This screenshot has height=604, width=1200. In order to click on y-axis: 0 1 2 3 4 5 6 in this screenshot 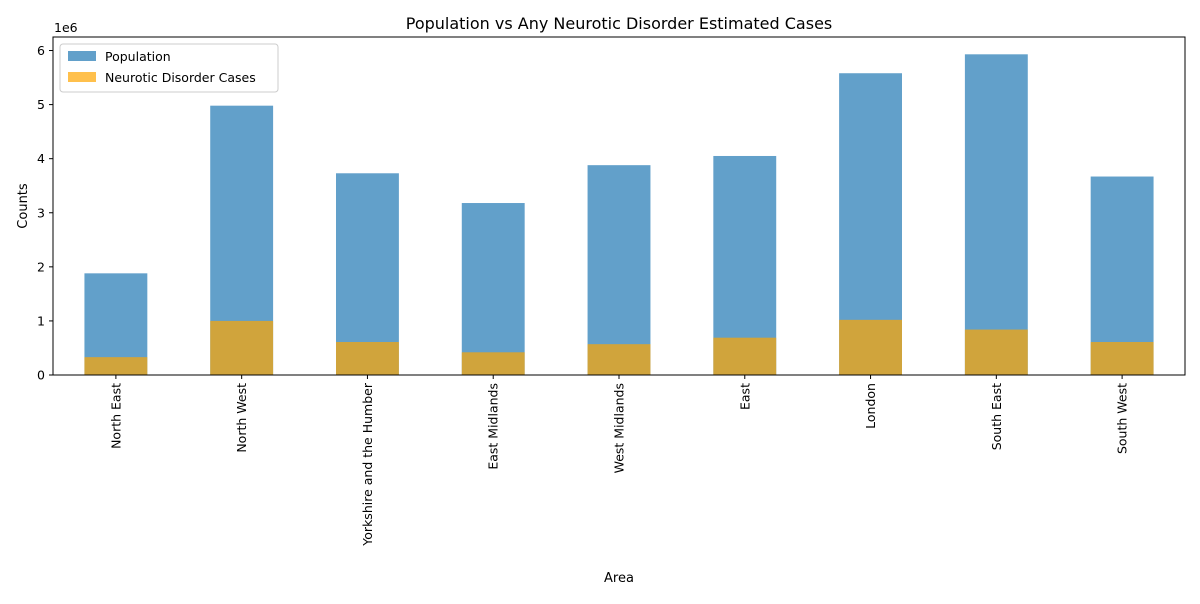, I will do `click(45, 213)`.